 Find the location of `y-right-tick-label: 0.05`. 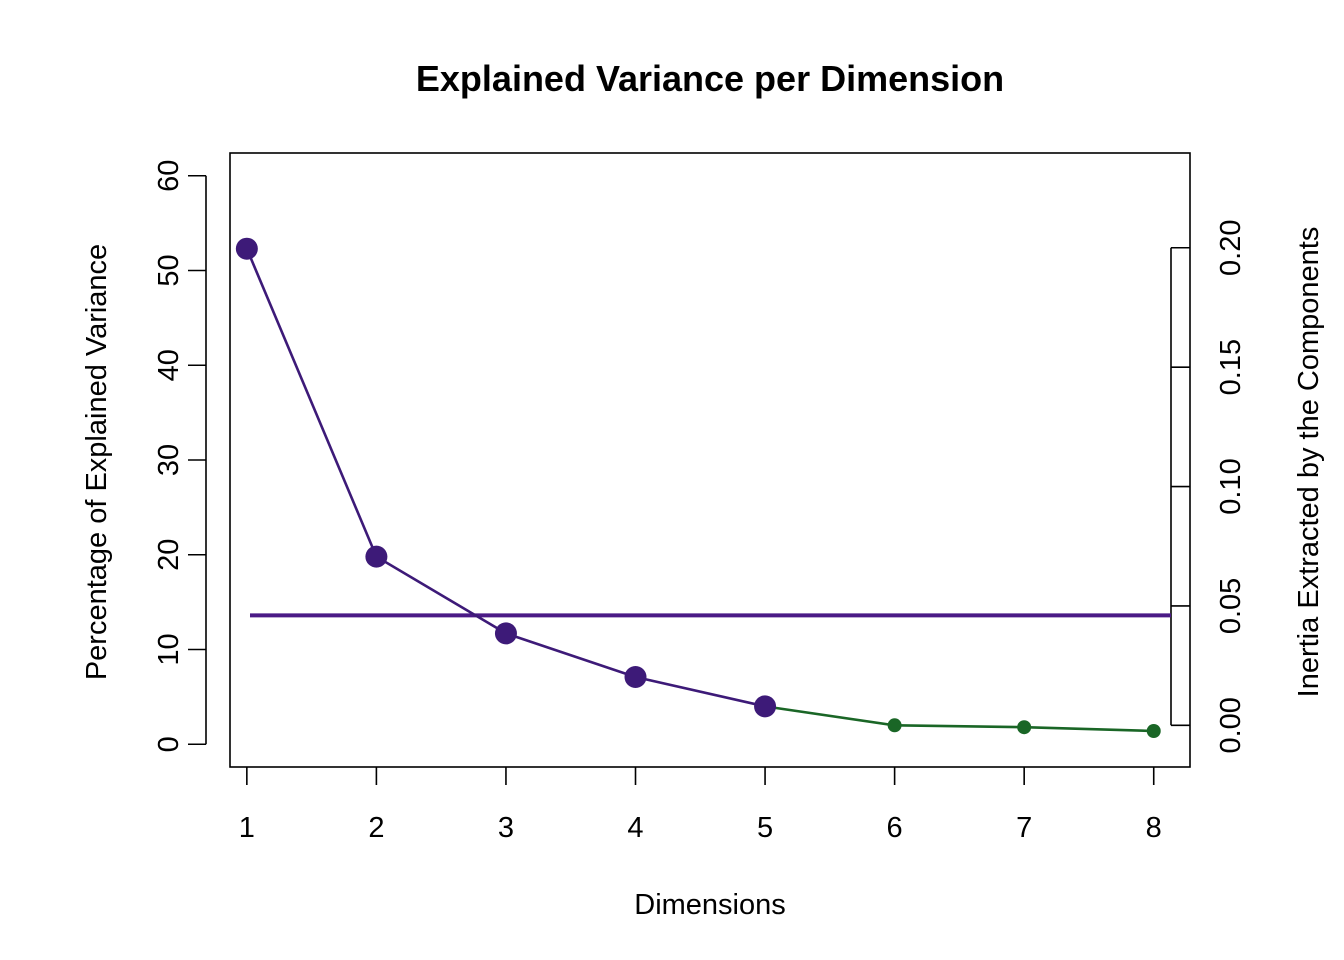

y-right-tick-label: 0.05 is located at coordinates (1231, 606).